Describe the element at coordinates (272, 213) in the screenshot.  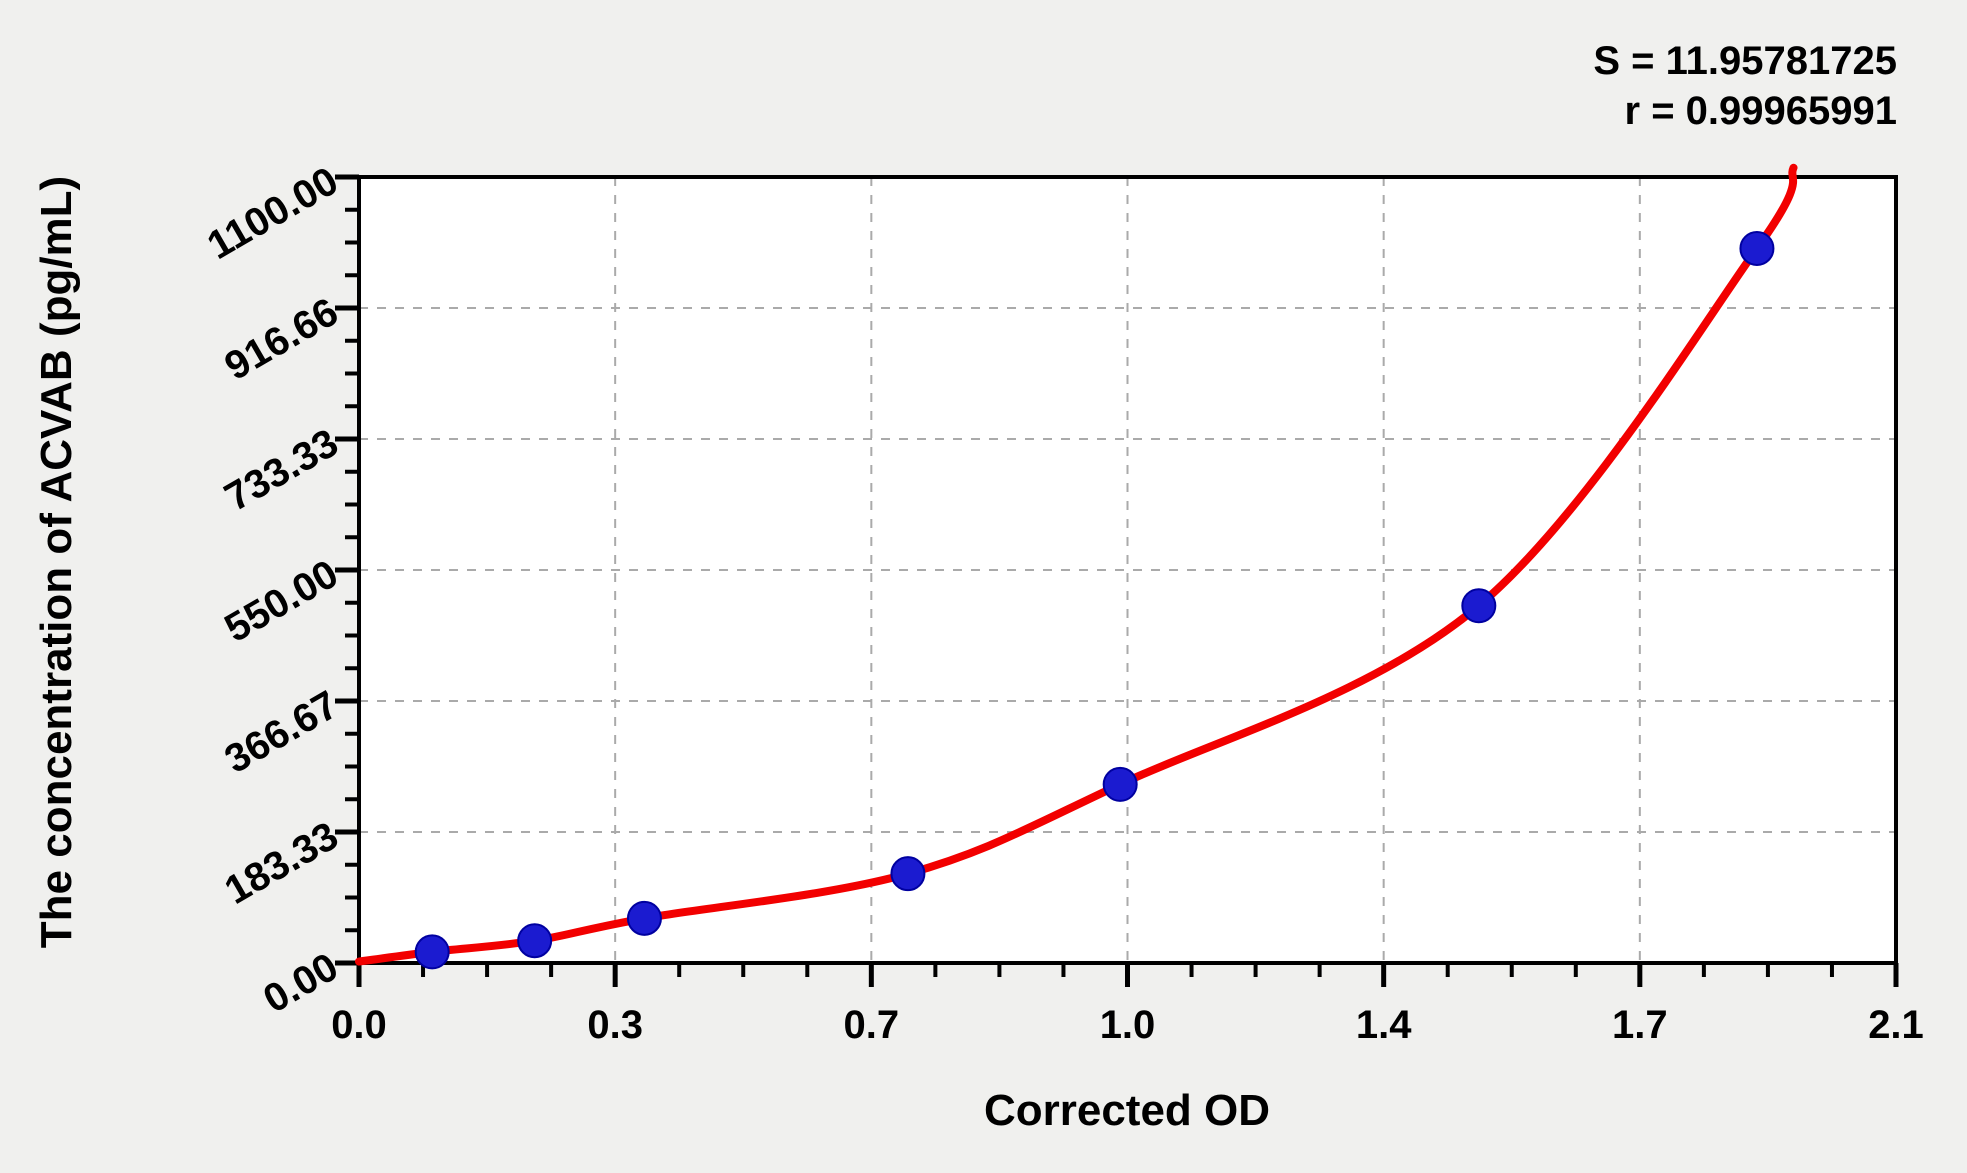
I see `y-tick-label: 1100.00` at that location.